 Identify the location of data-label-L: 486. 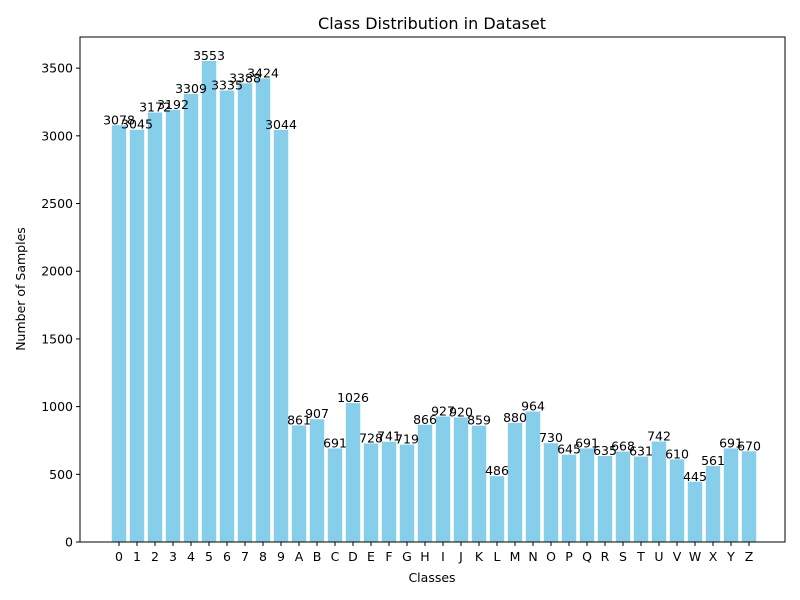
(497, 470).